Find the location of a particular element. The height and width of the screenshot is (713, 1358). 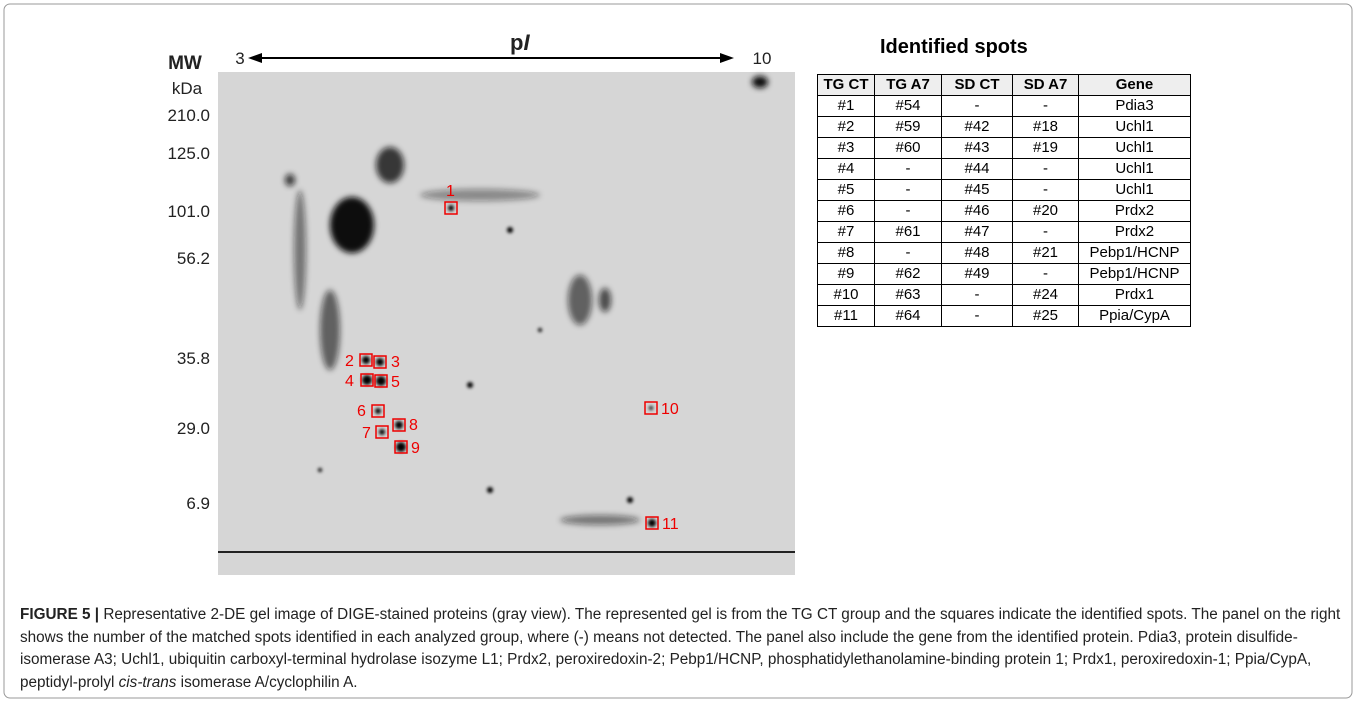

pi-arrow is located at coordinates (491, 58).